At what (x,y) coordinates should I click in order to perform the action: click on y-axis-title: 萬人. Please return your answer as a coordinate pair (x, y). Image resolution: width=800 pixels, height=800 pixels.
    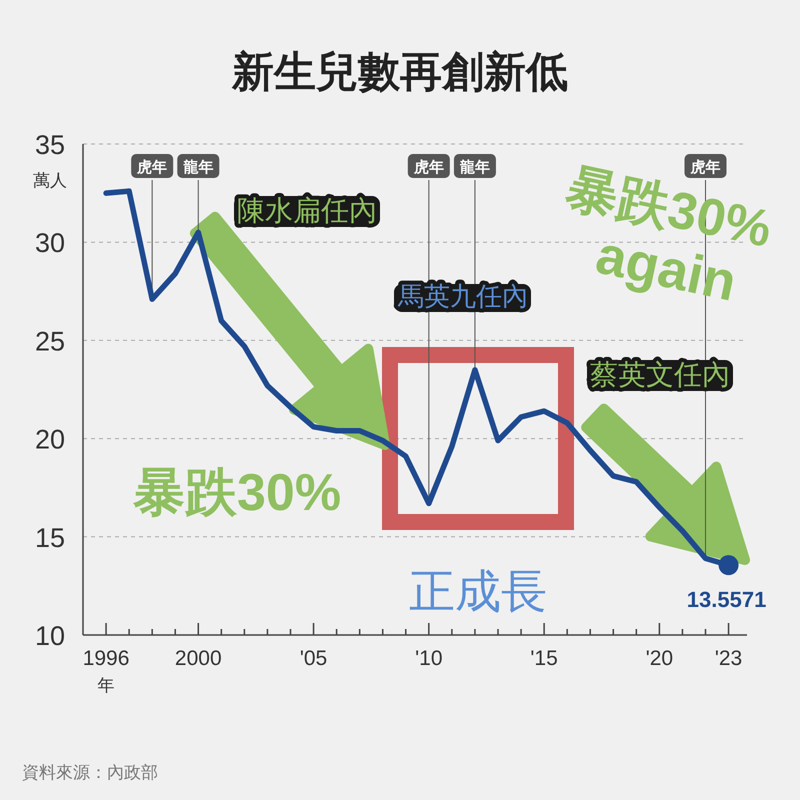
    Looking at the image, I should click on (50, 180).